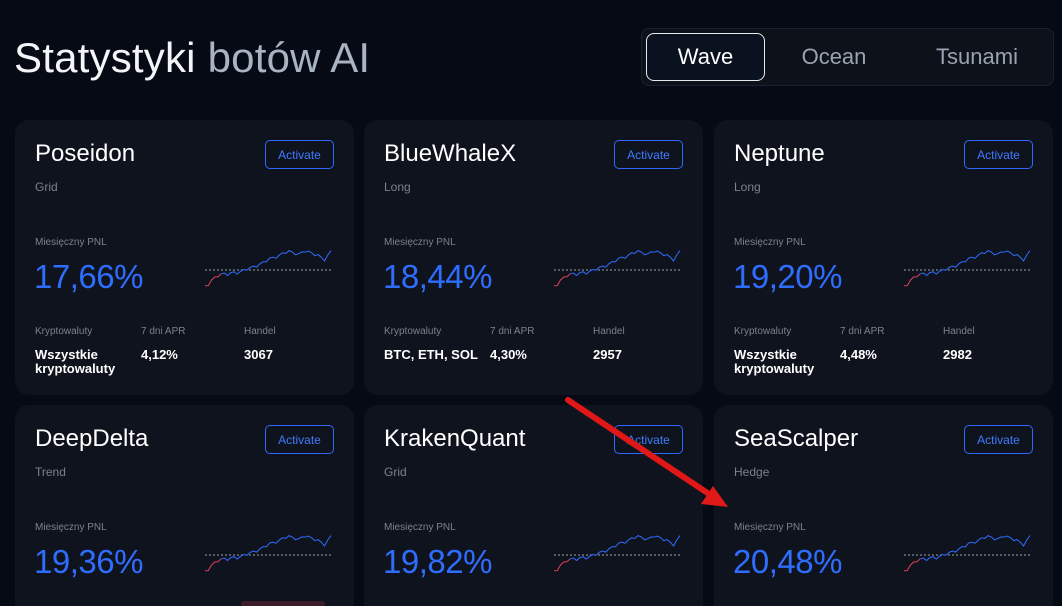 This screenshot has width=1062, height=606. I want to click on monthly-pnl-value: 19,82%, so click(437, 561).